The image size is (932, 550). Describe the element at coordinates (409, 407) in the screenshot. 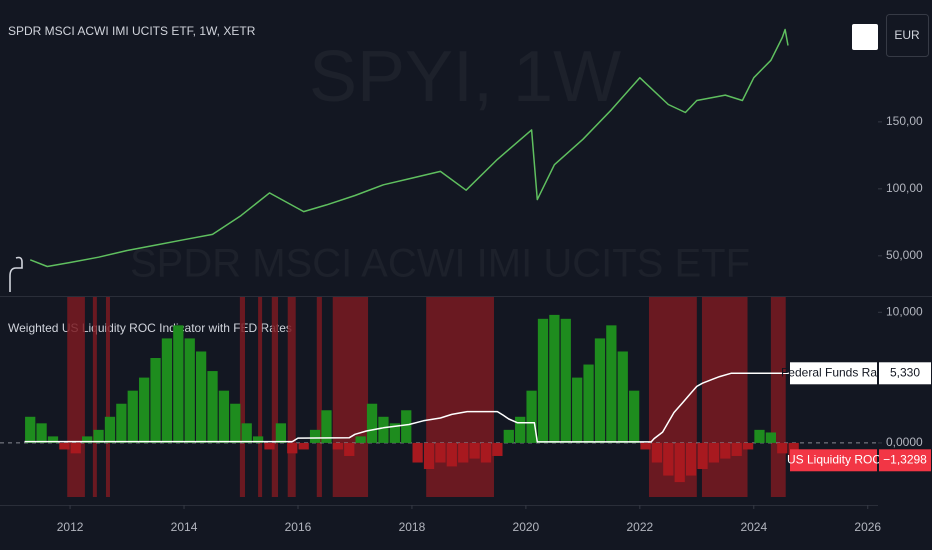

I see `rate-line` at that location.